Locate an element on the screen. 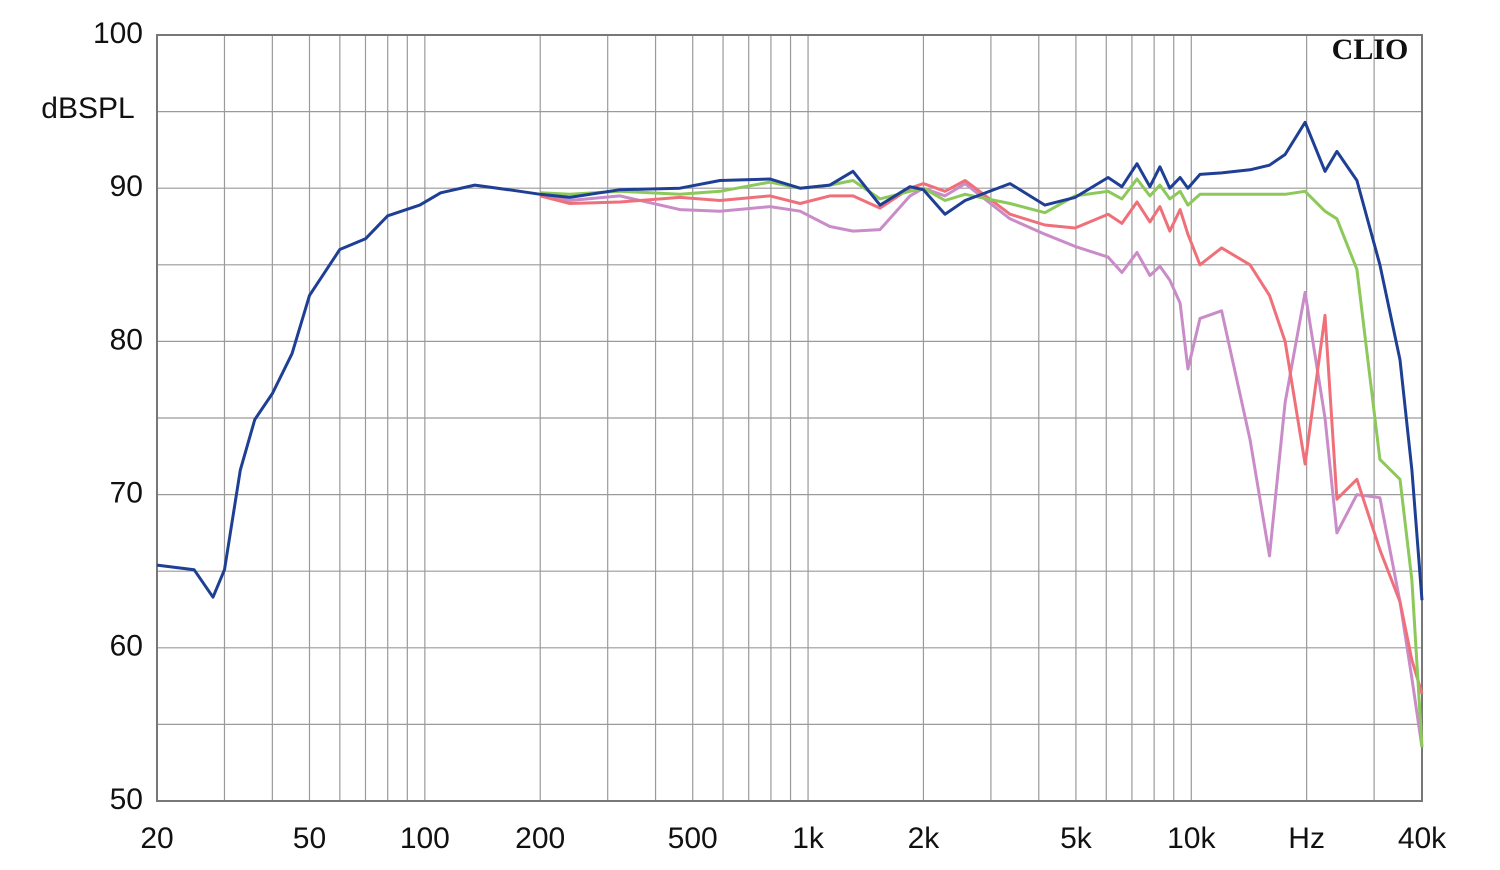 The width and height of the screenshot is (1500, 870). x-tick-label: 2k is located at coordinates (924, 838).